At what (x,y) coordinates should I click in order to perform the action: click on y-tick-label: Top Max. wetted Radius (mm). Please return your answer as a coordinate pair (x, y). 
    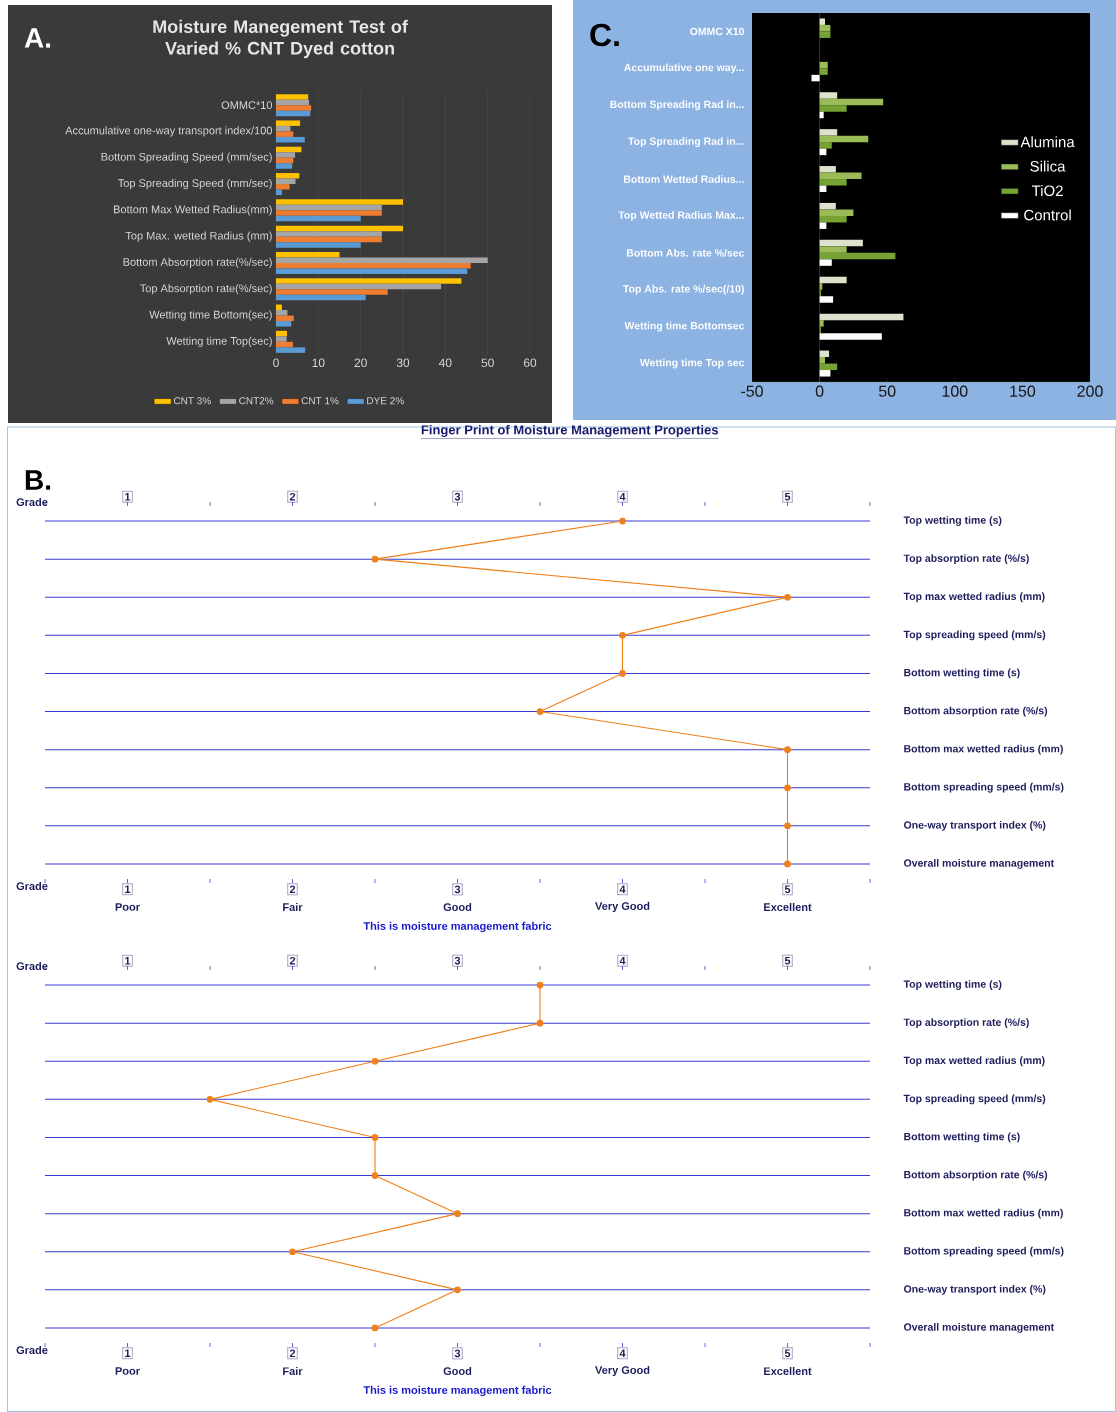
    Looking at the image, I should click on (198, 236).